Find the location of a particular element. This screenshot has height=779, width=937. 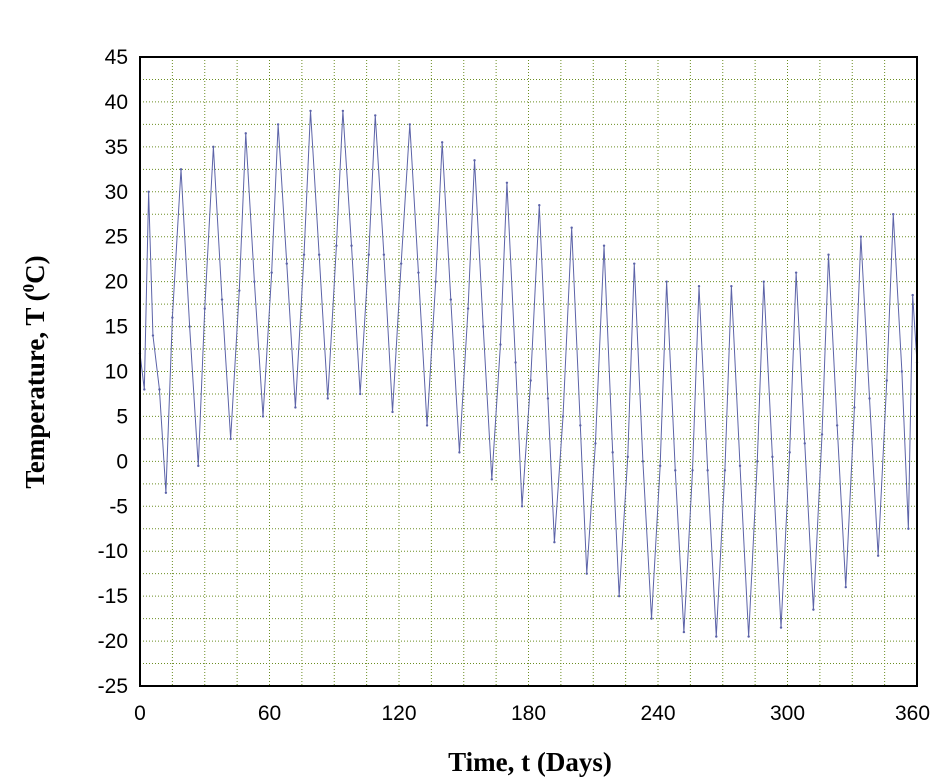

x-tick-label: 240 is located at coordinates (657, 713).